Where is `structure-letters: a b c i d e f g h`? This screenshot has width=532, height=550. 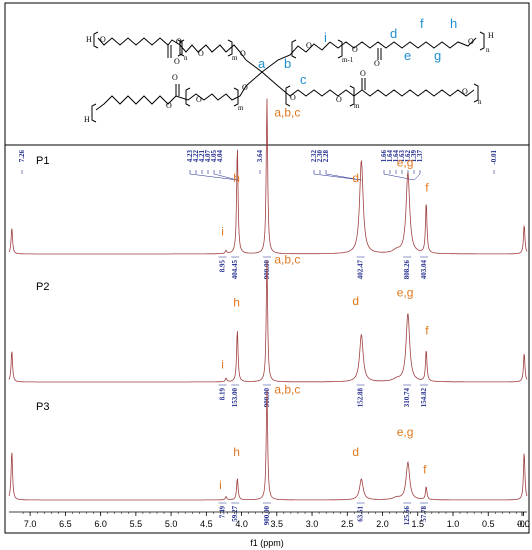
structure-letters: a b c i d e f g h is located at coordinates (357, 51).